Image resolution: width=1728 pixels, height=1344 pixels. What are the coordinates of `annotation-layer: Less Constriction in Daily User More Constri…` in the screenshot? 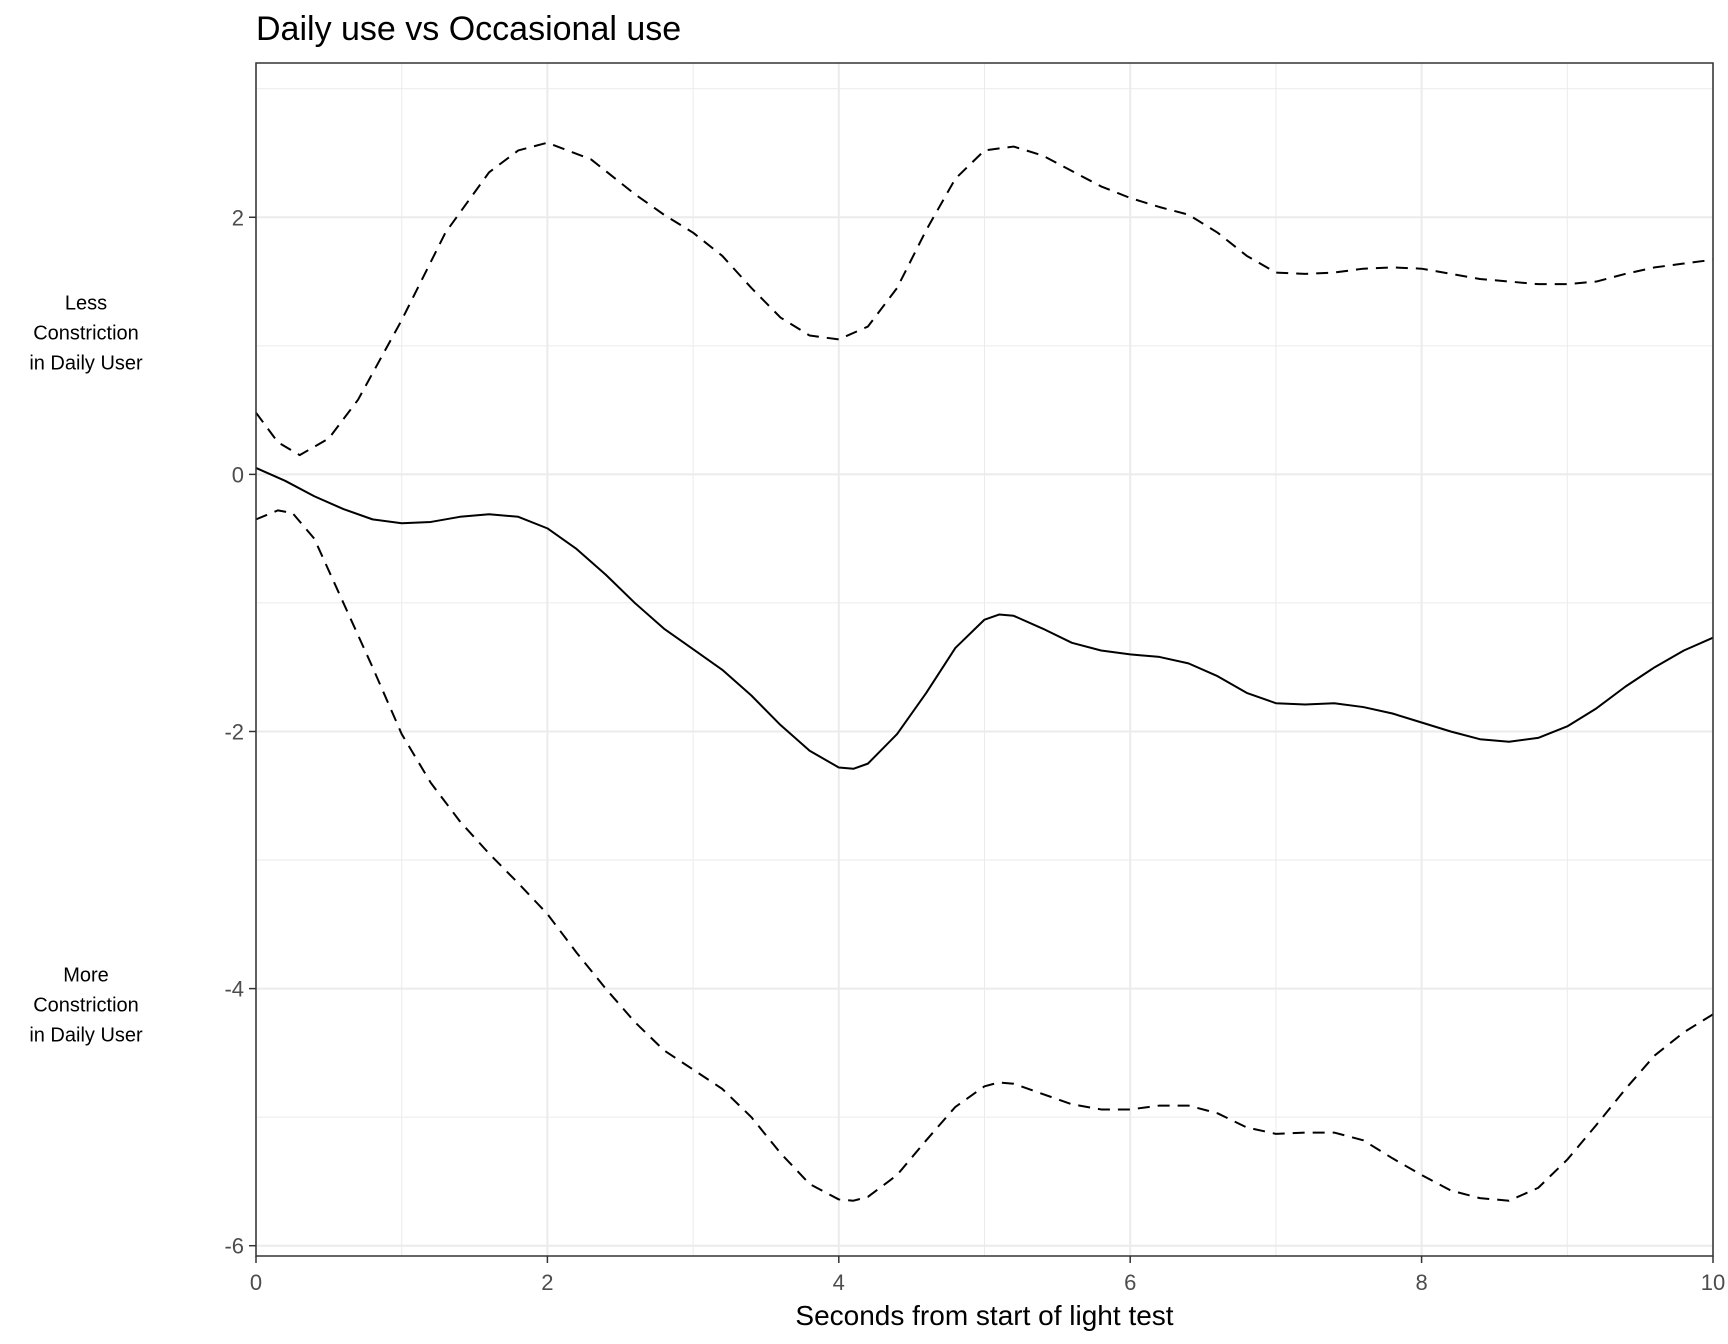 It's located at (86, 669).